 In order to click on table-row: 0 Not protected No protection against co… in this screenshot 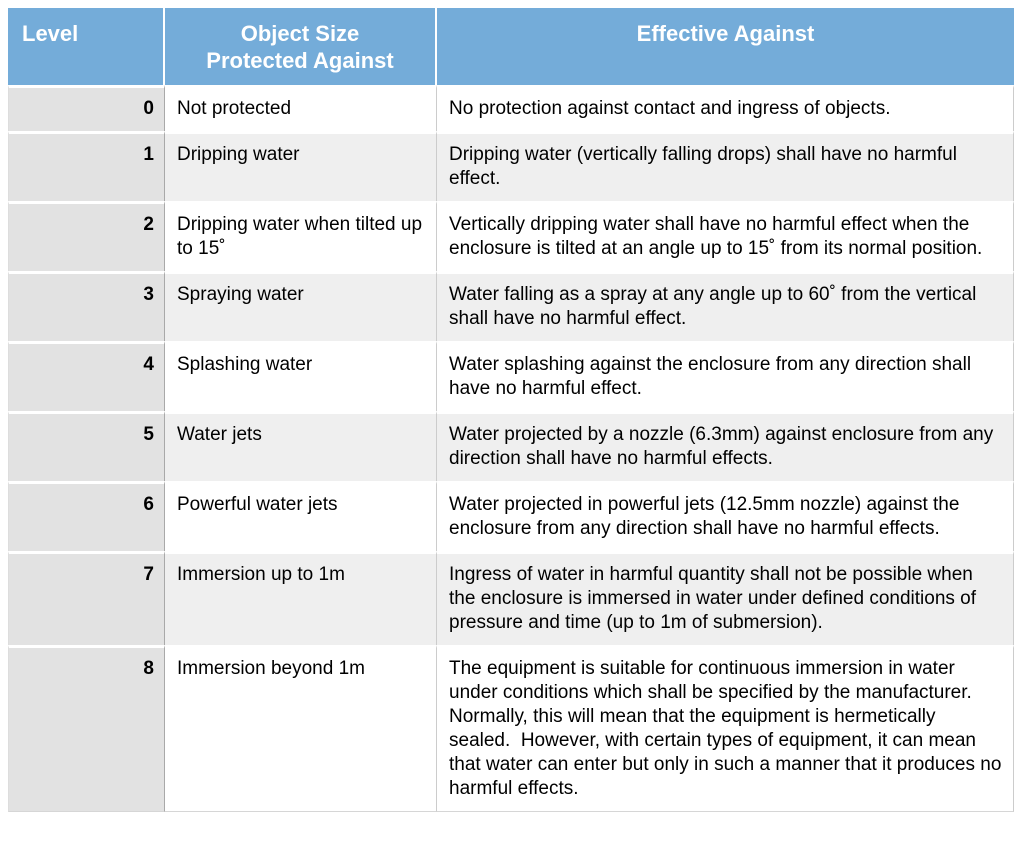, I will do `click(511, 108)`.